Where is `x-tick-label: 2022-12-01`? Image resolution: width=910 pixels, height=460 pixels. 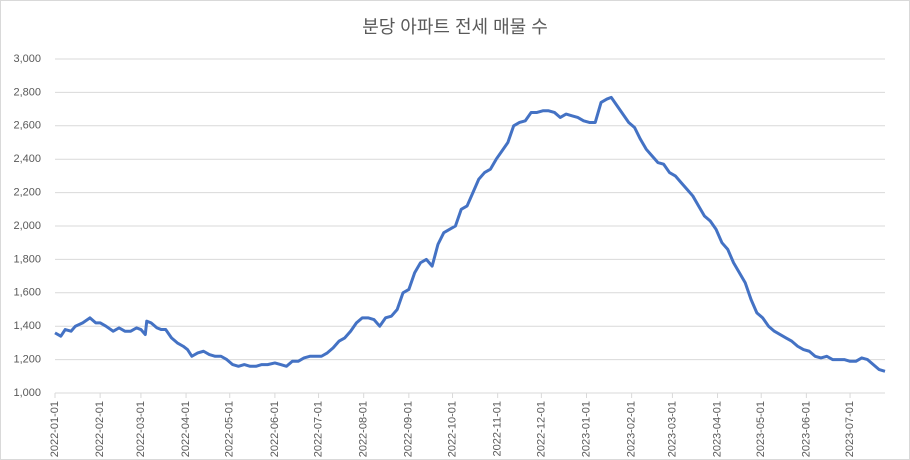
x-tick-label: 2022-12-01 is located at coordinates (541, 429).